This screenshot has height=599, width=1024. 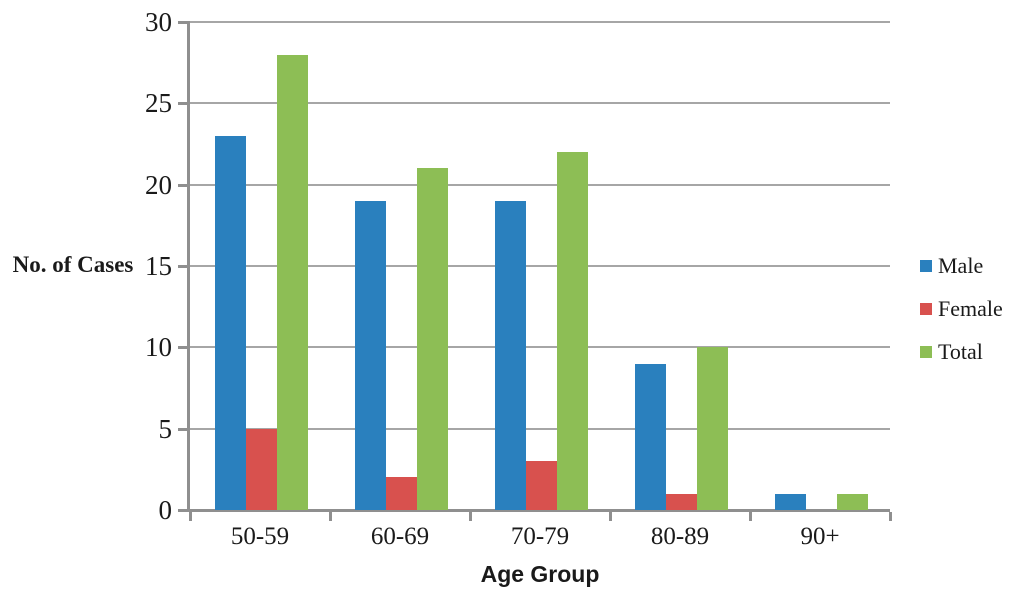 I want to click on y-axis-line, so click(x=188, y=266).